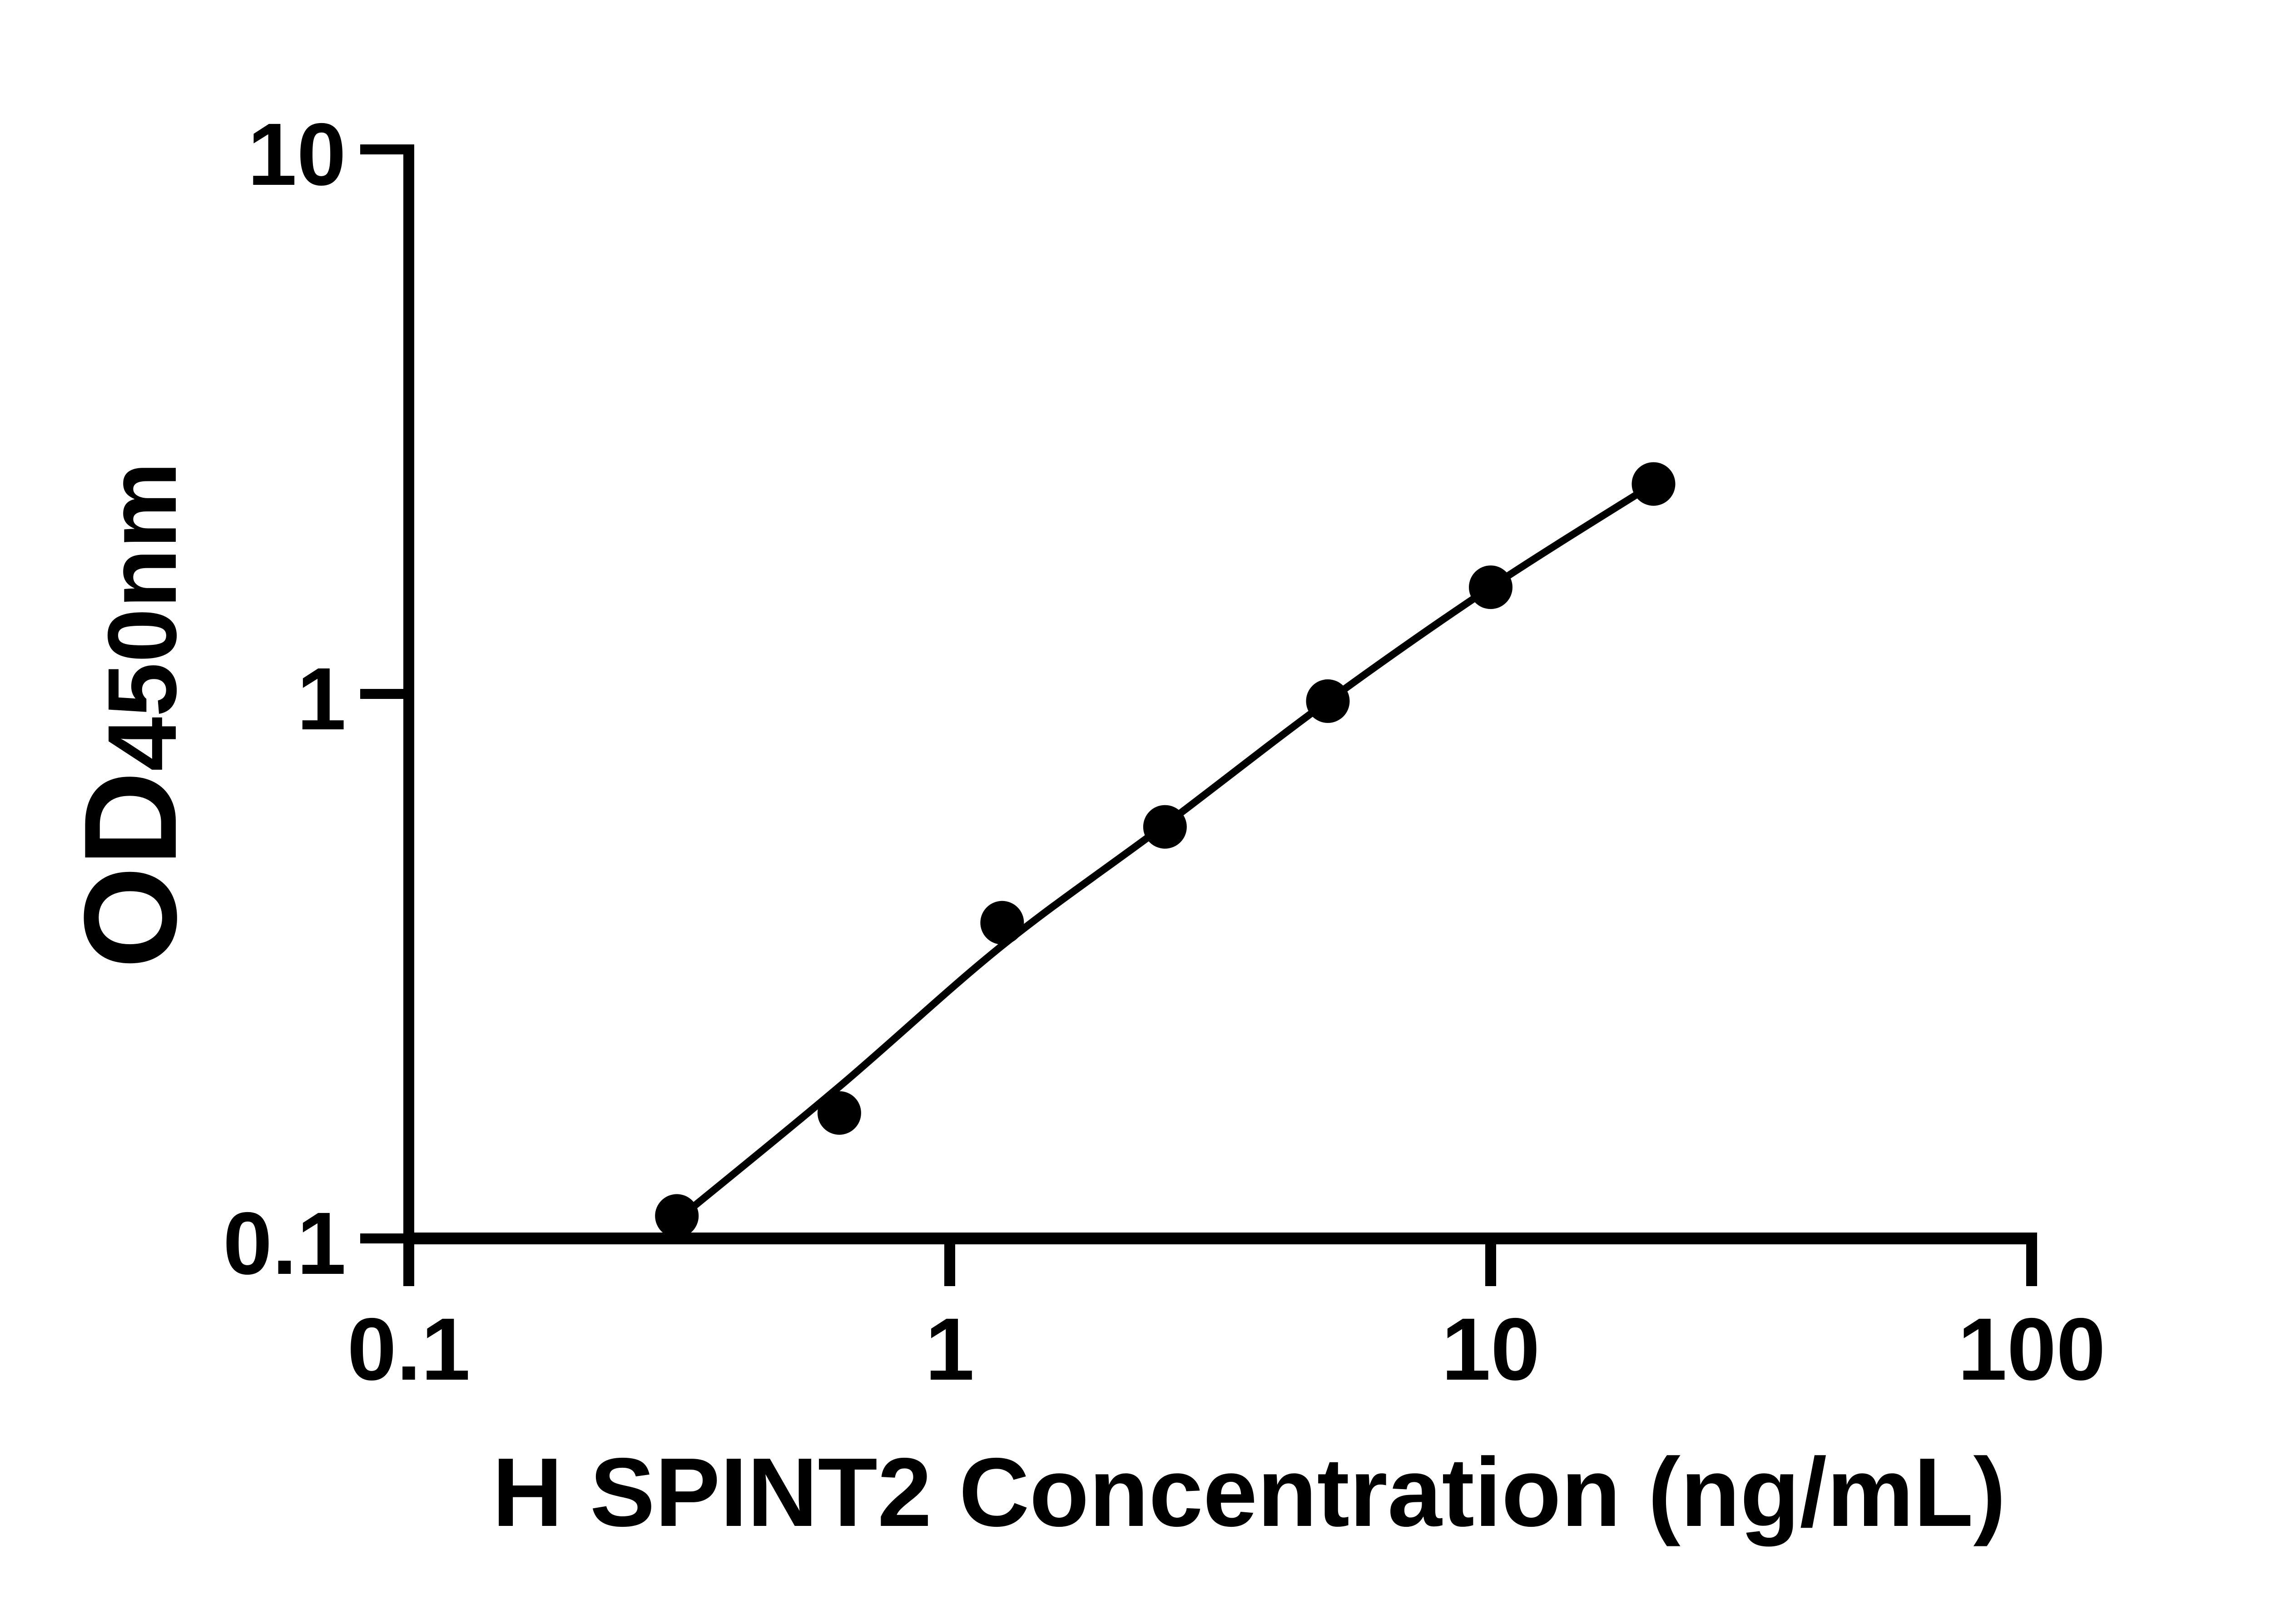 The image size is (2271, 1624). Describe the element at coordinates (950, 1349) in the screenshot. I see `x-tick-label-1: 1` at that location.